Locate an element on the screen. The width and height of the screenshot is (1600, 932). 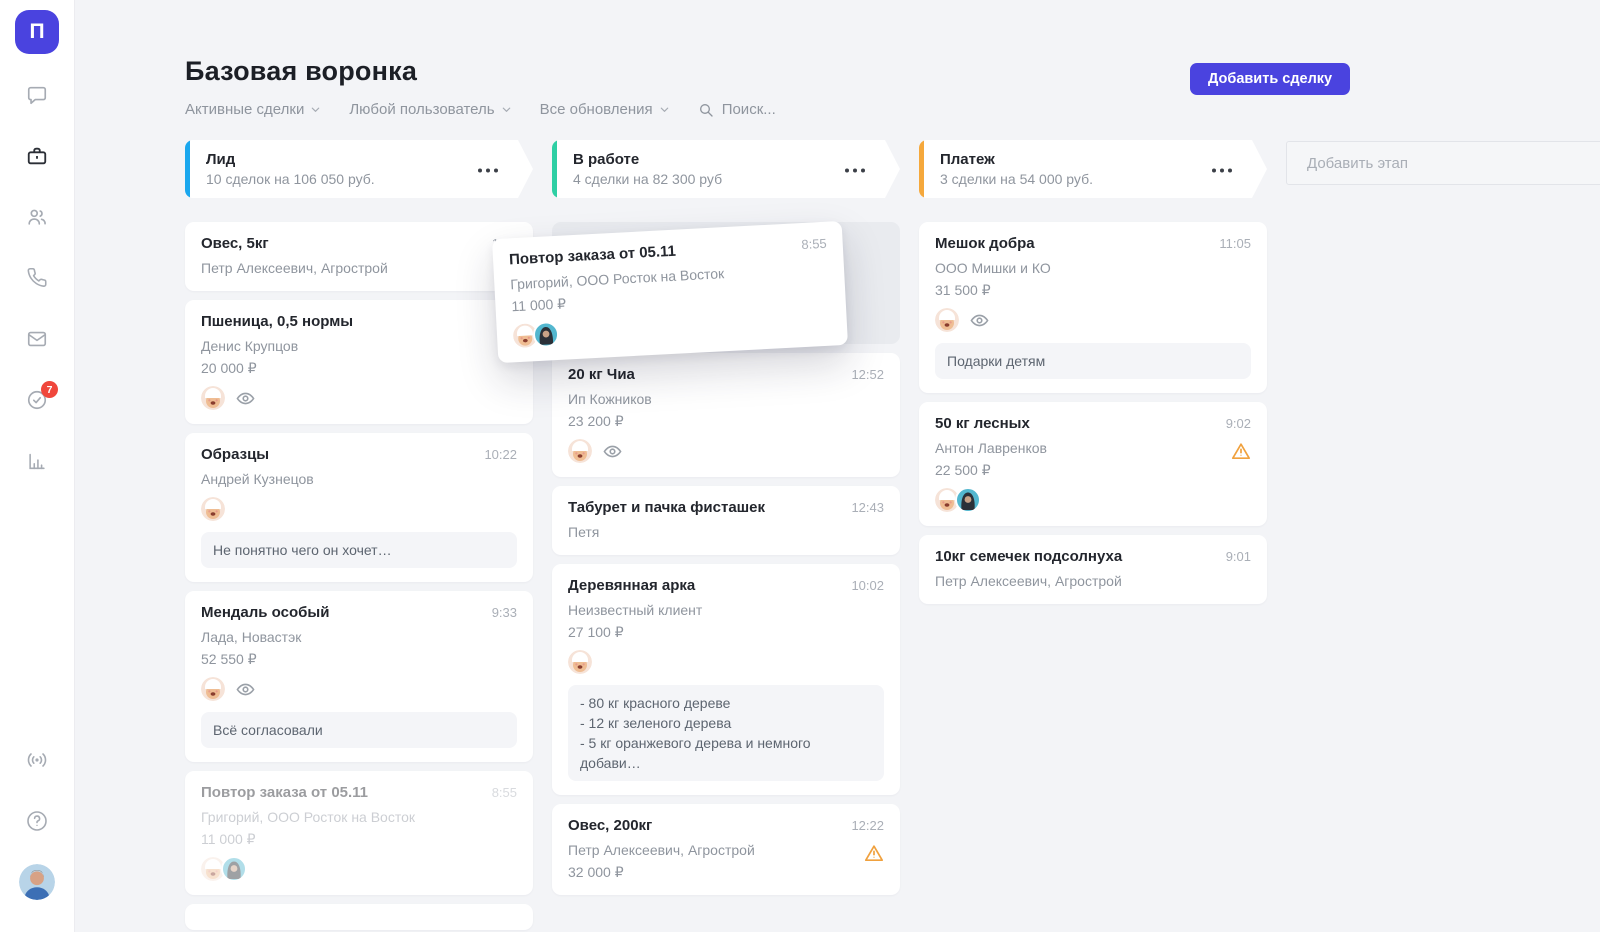
deal-time: 8:55 is located at coordinates (814, 244).